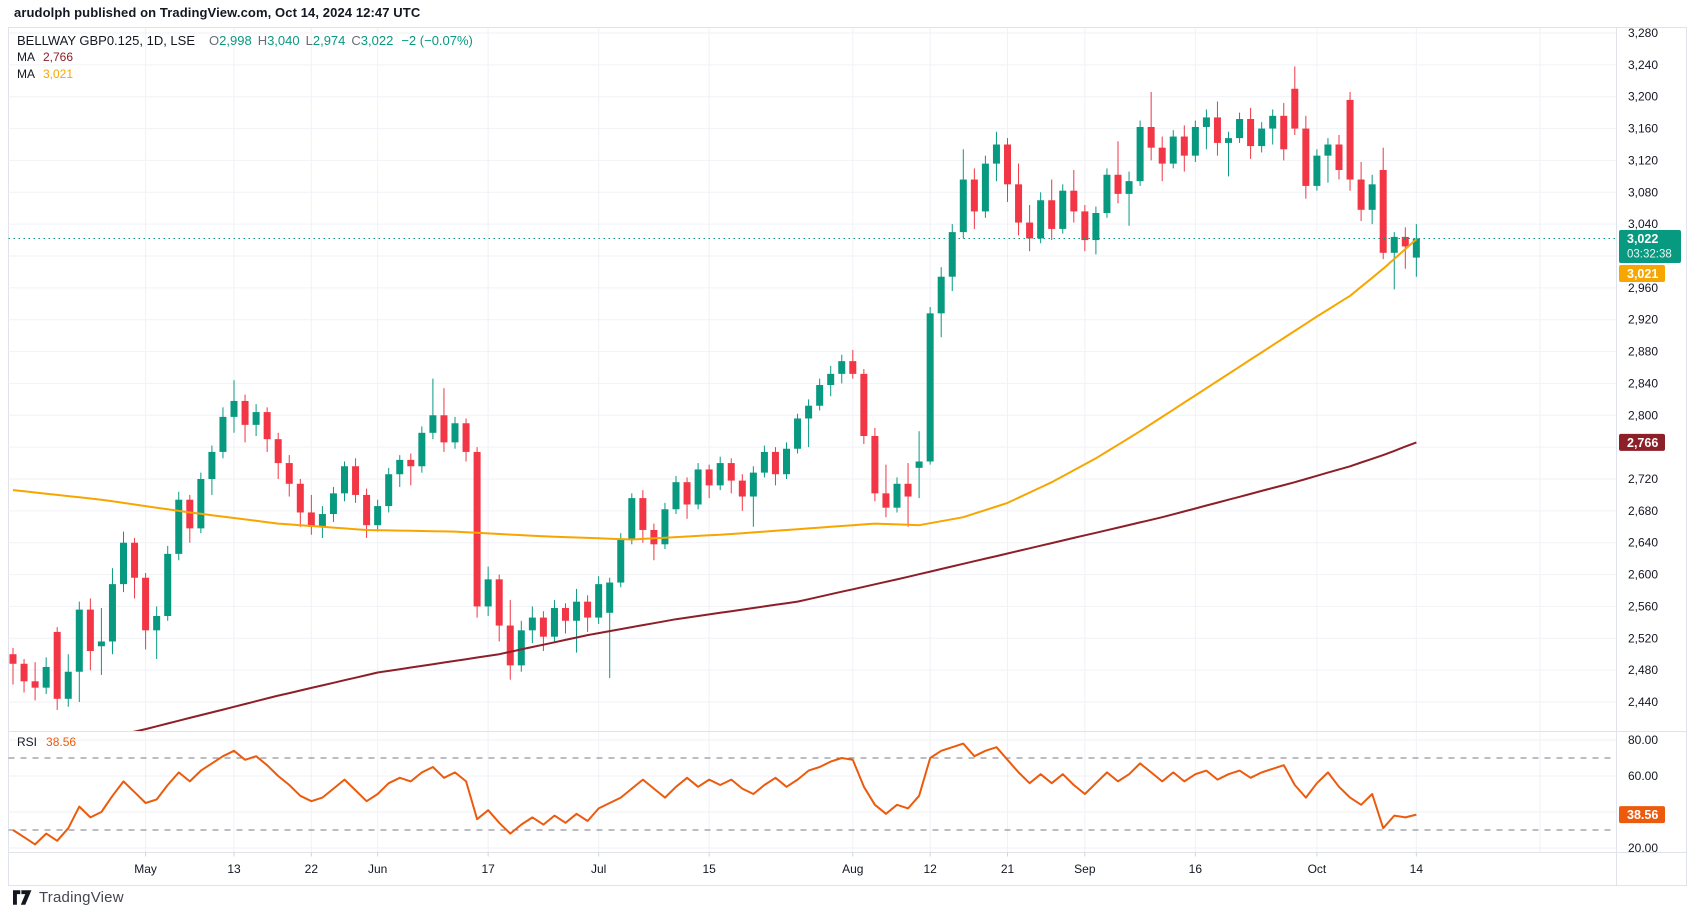  I want to click on ma-slow-price-badge: 2,766, so click(1642, 442).